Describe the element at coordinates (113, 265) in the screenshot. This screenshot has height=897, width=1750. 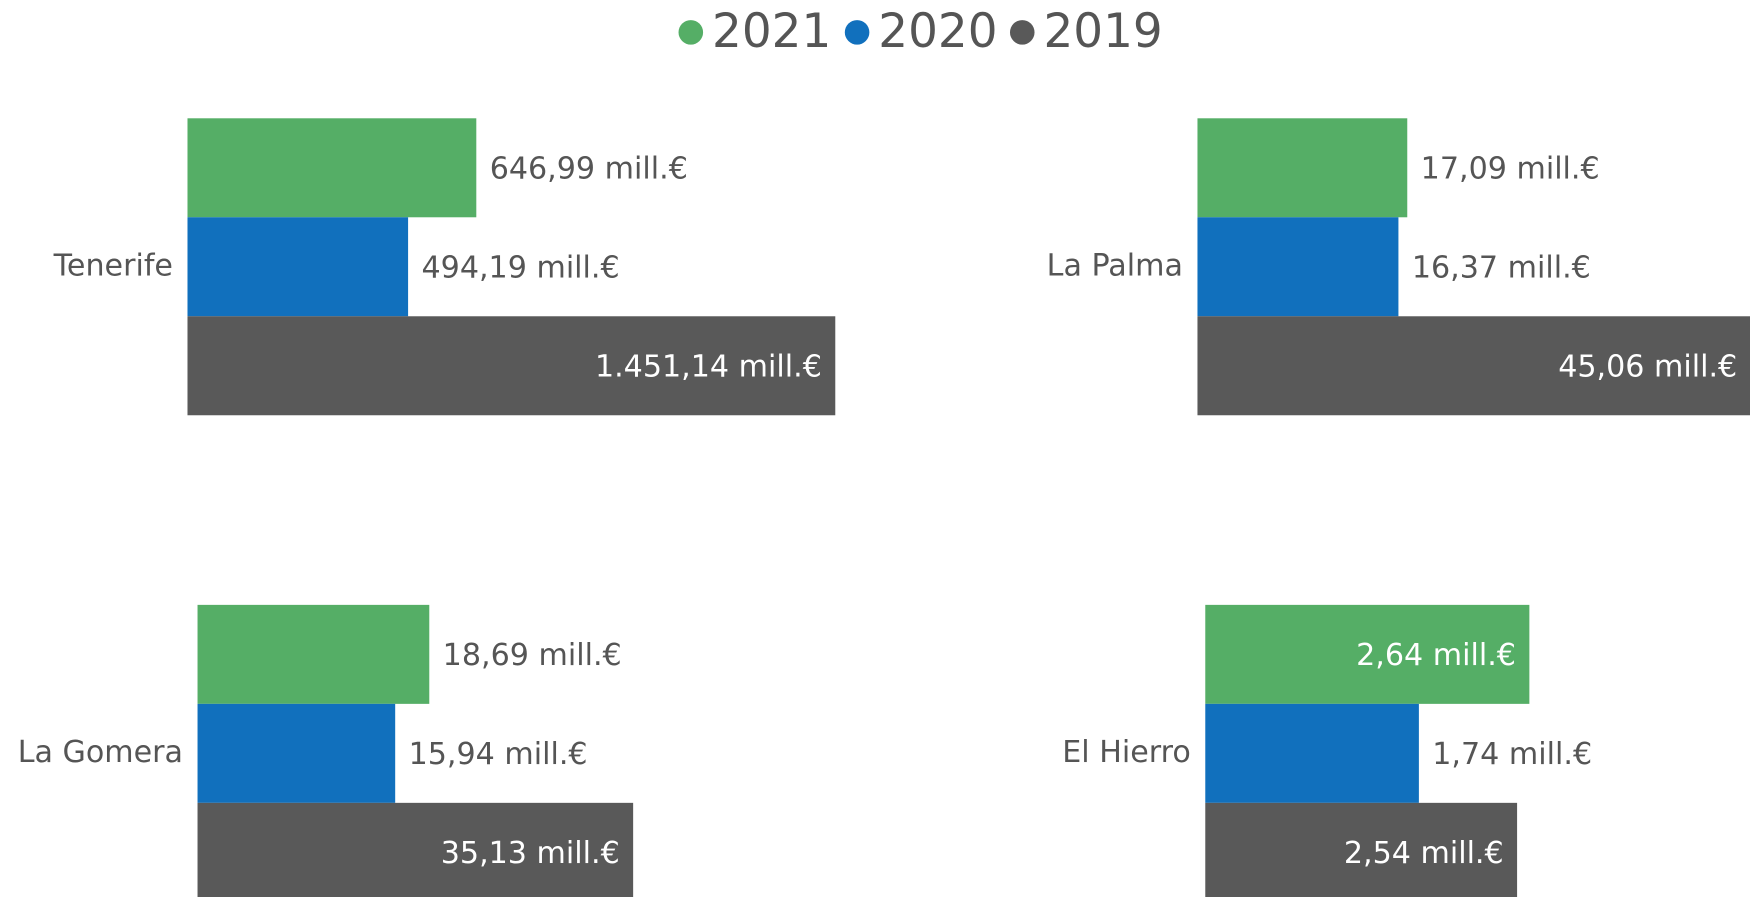
I see `category-label: Tenerife` at that location.